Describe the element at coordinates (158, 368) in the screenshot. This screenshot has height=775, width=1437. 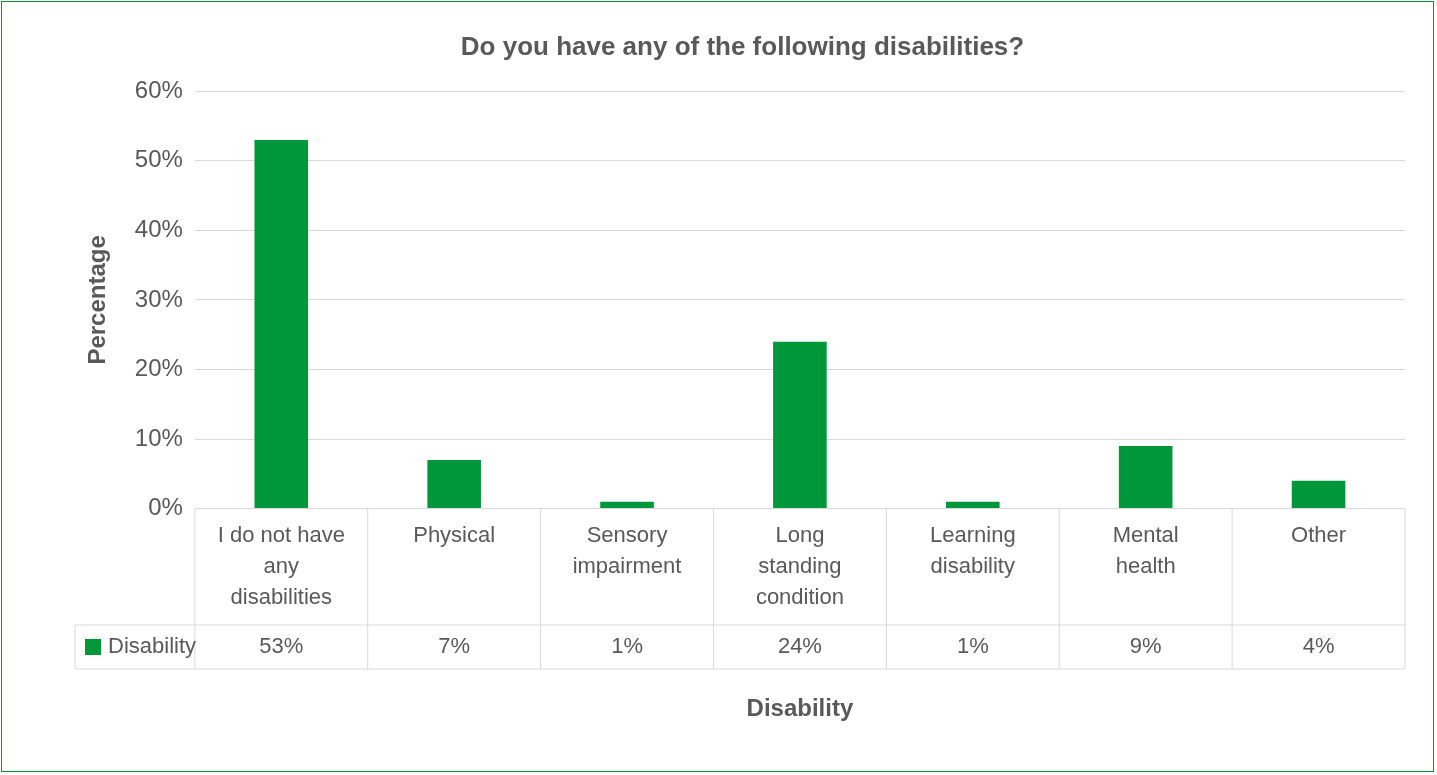
I see `y-tick-label: 20%` at that location.